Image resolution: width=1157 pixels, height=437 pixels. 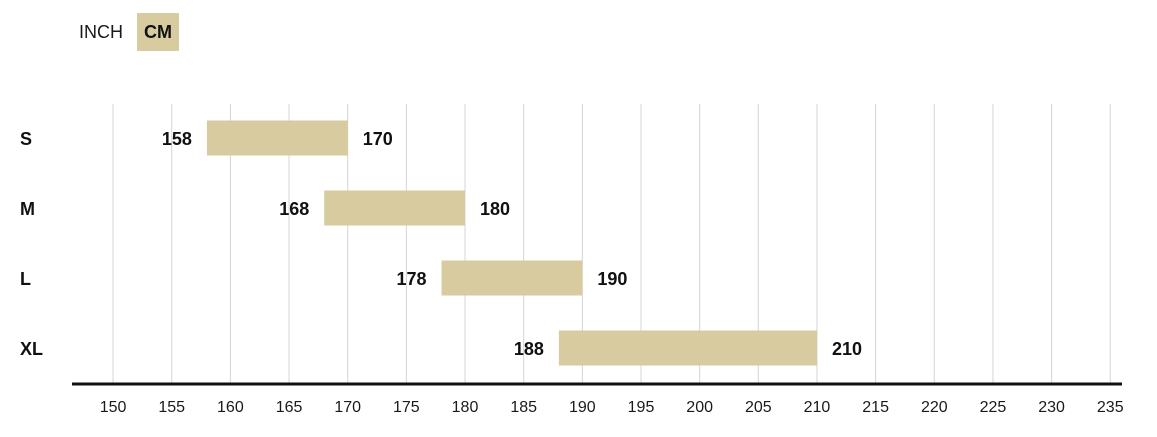 What do you see at coordinates (177, 139) in the screenshot?
I see `range-min-label: 158` at bounding box center [177, 139].